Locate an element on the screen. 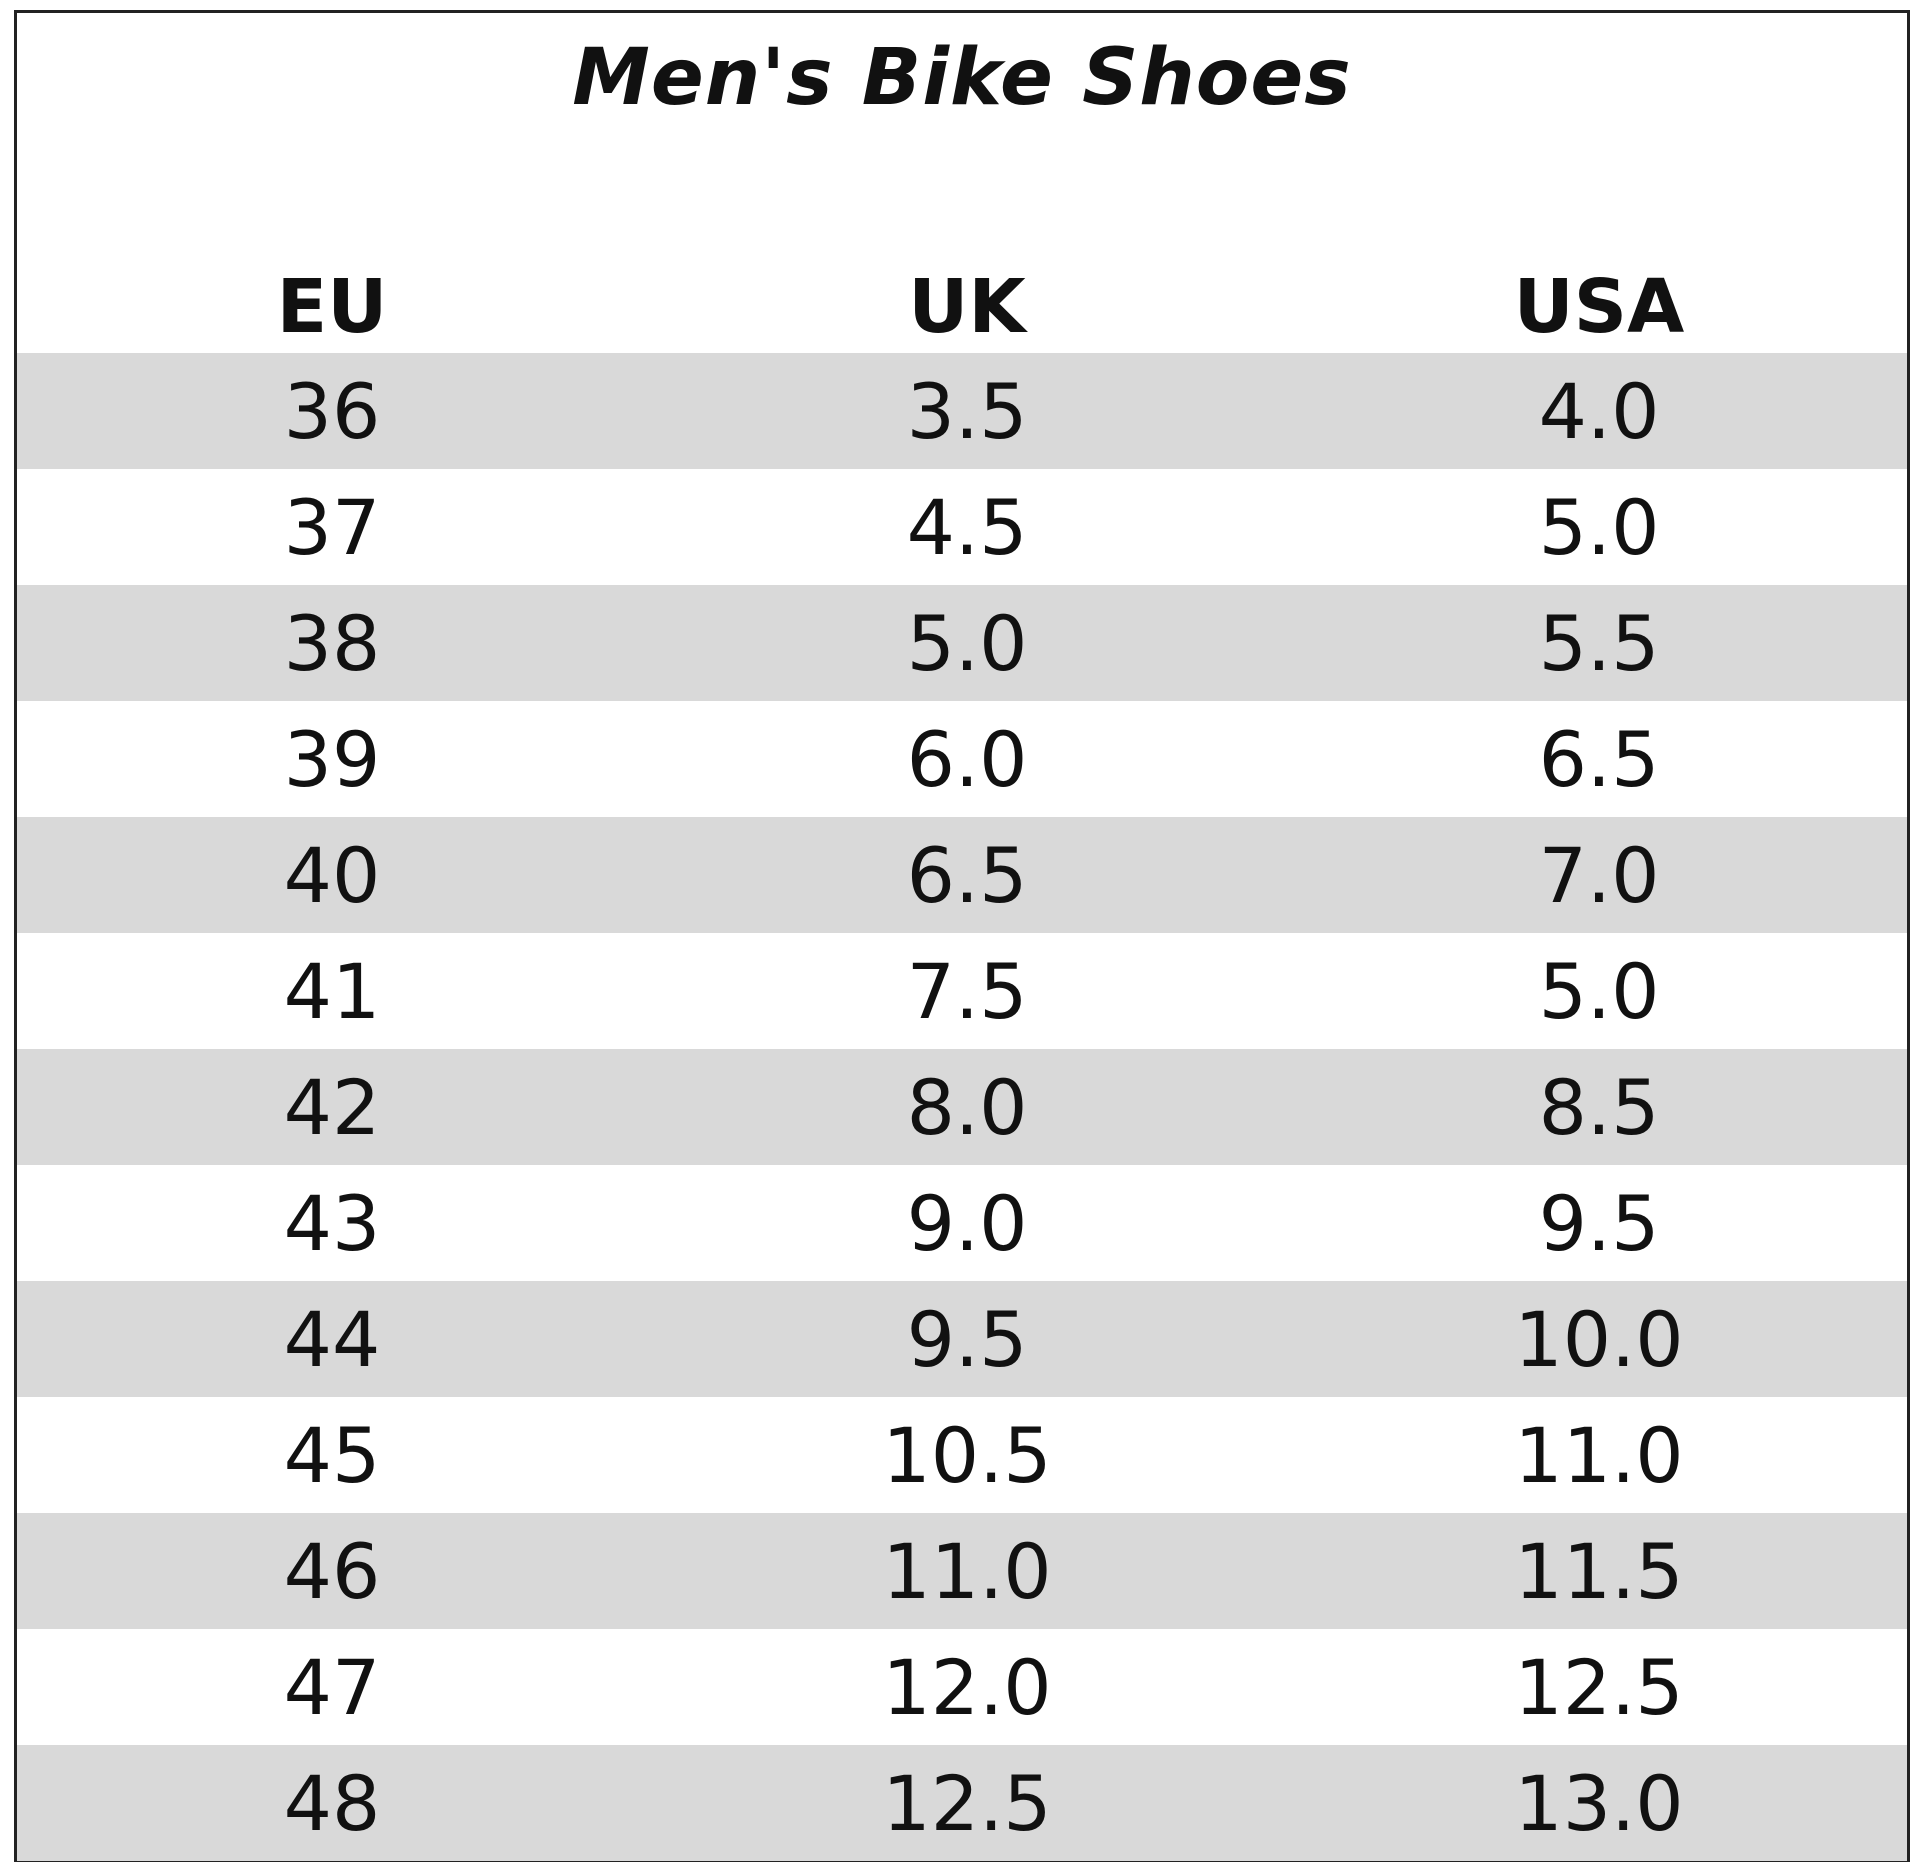 The height and width of the screenshot is (1872, 1920). table-row: 36 3.5 4.0 is located at coordinates (962, 411).